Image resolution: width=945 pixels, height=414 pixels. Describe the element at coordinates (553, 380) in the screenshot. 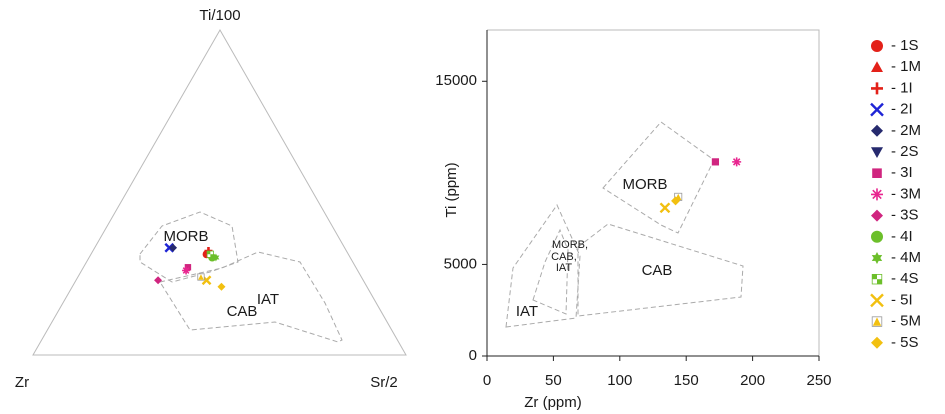

I see `x-tick-label: 50` at that location.